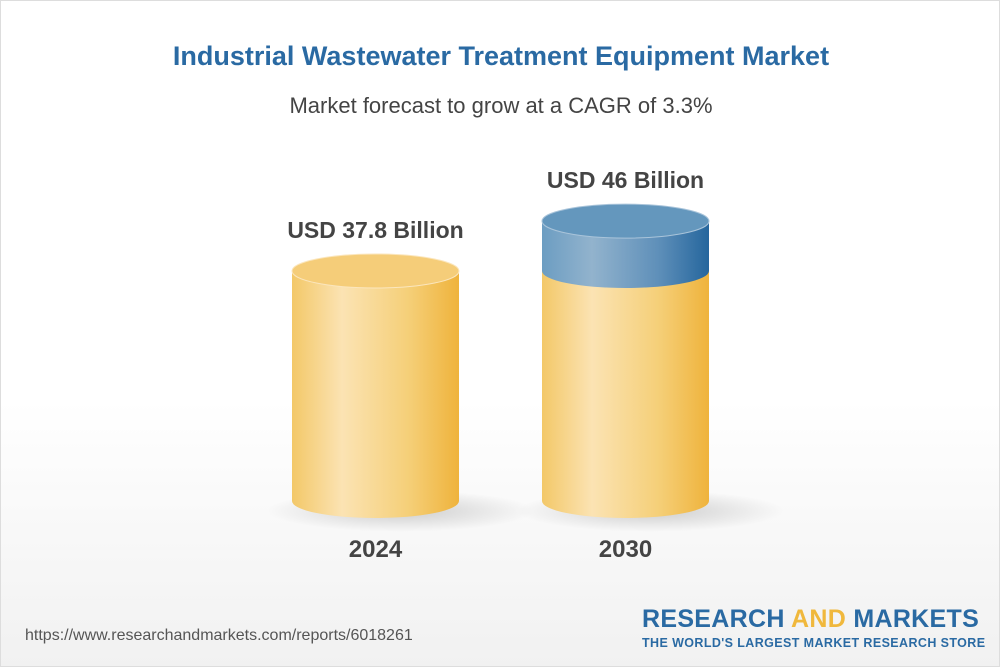 This screenshot has width=1000, height=668. Describe the element at coordinates (625, 221) in the screenshot. I see `cylinder-top-2030` at that location.